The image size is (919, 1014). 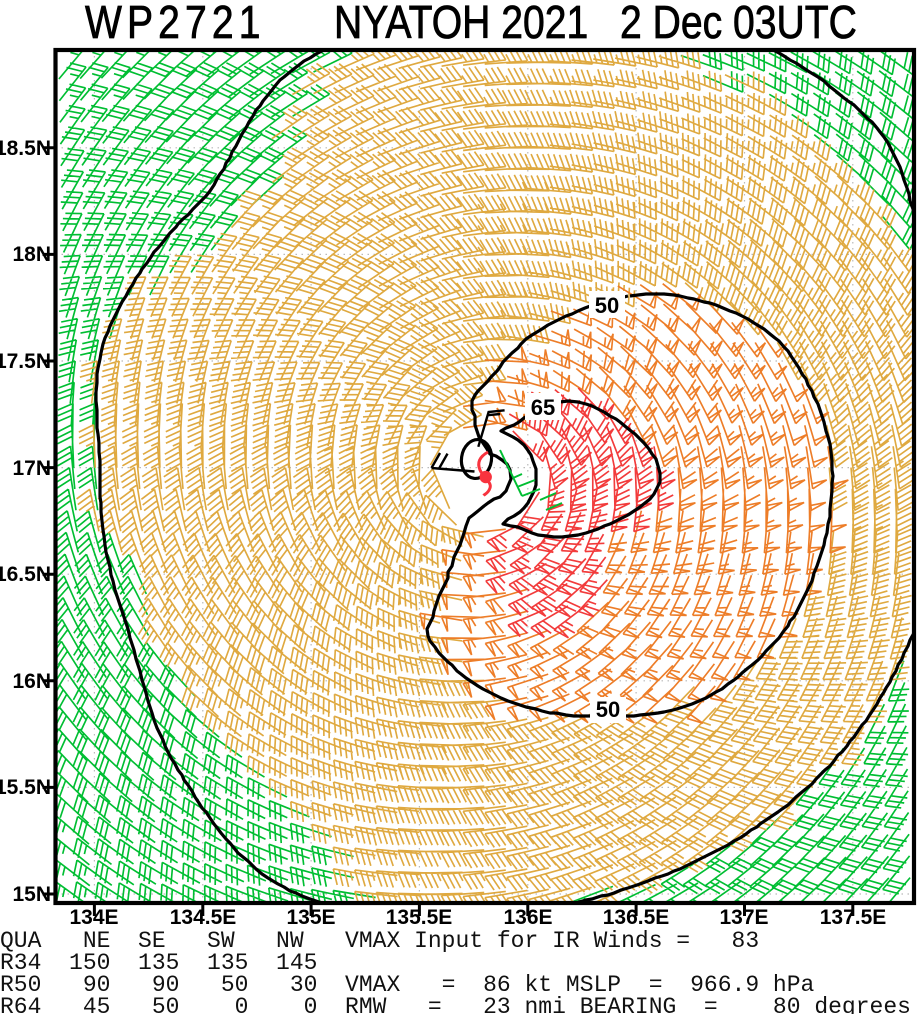 What do you see at coordinates (31, 894) in the screenshot?
I see `svg-text: 15N` at bounding box center [31, 894].